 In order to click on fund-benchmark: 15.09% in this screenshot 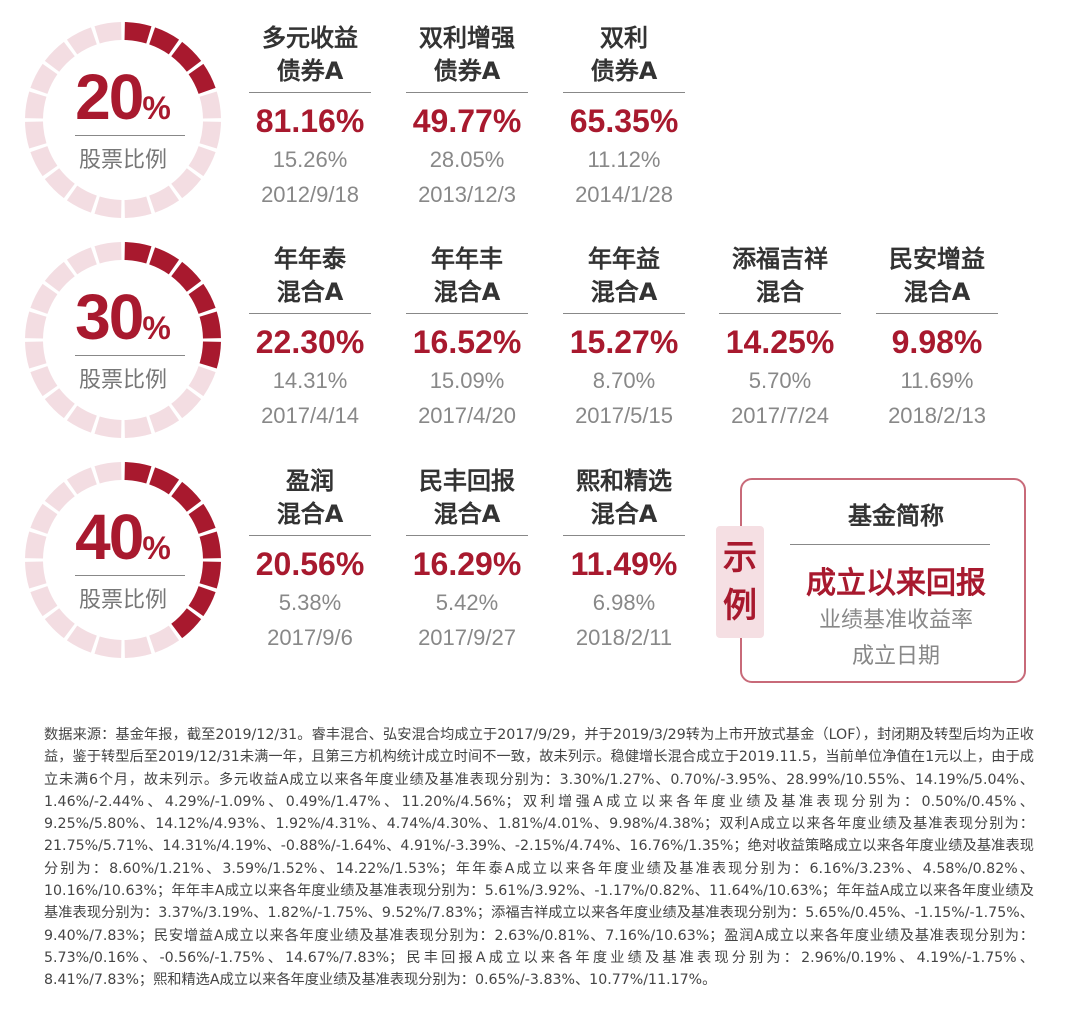, I will do `click(467, 380)`.